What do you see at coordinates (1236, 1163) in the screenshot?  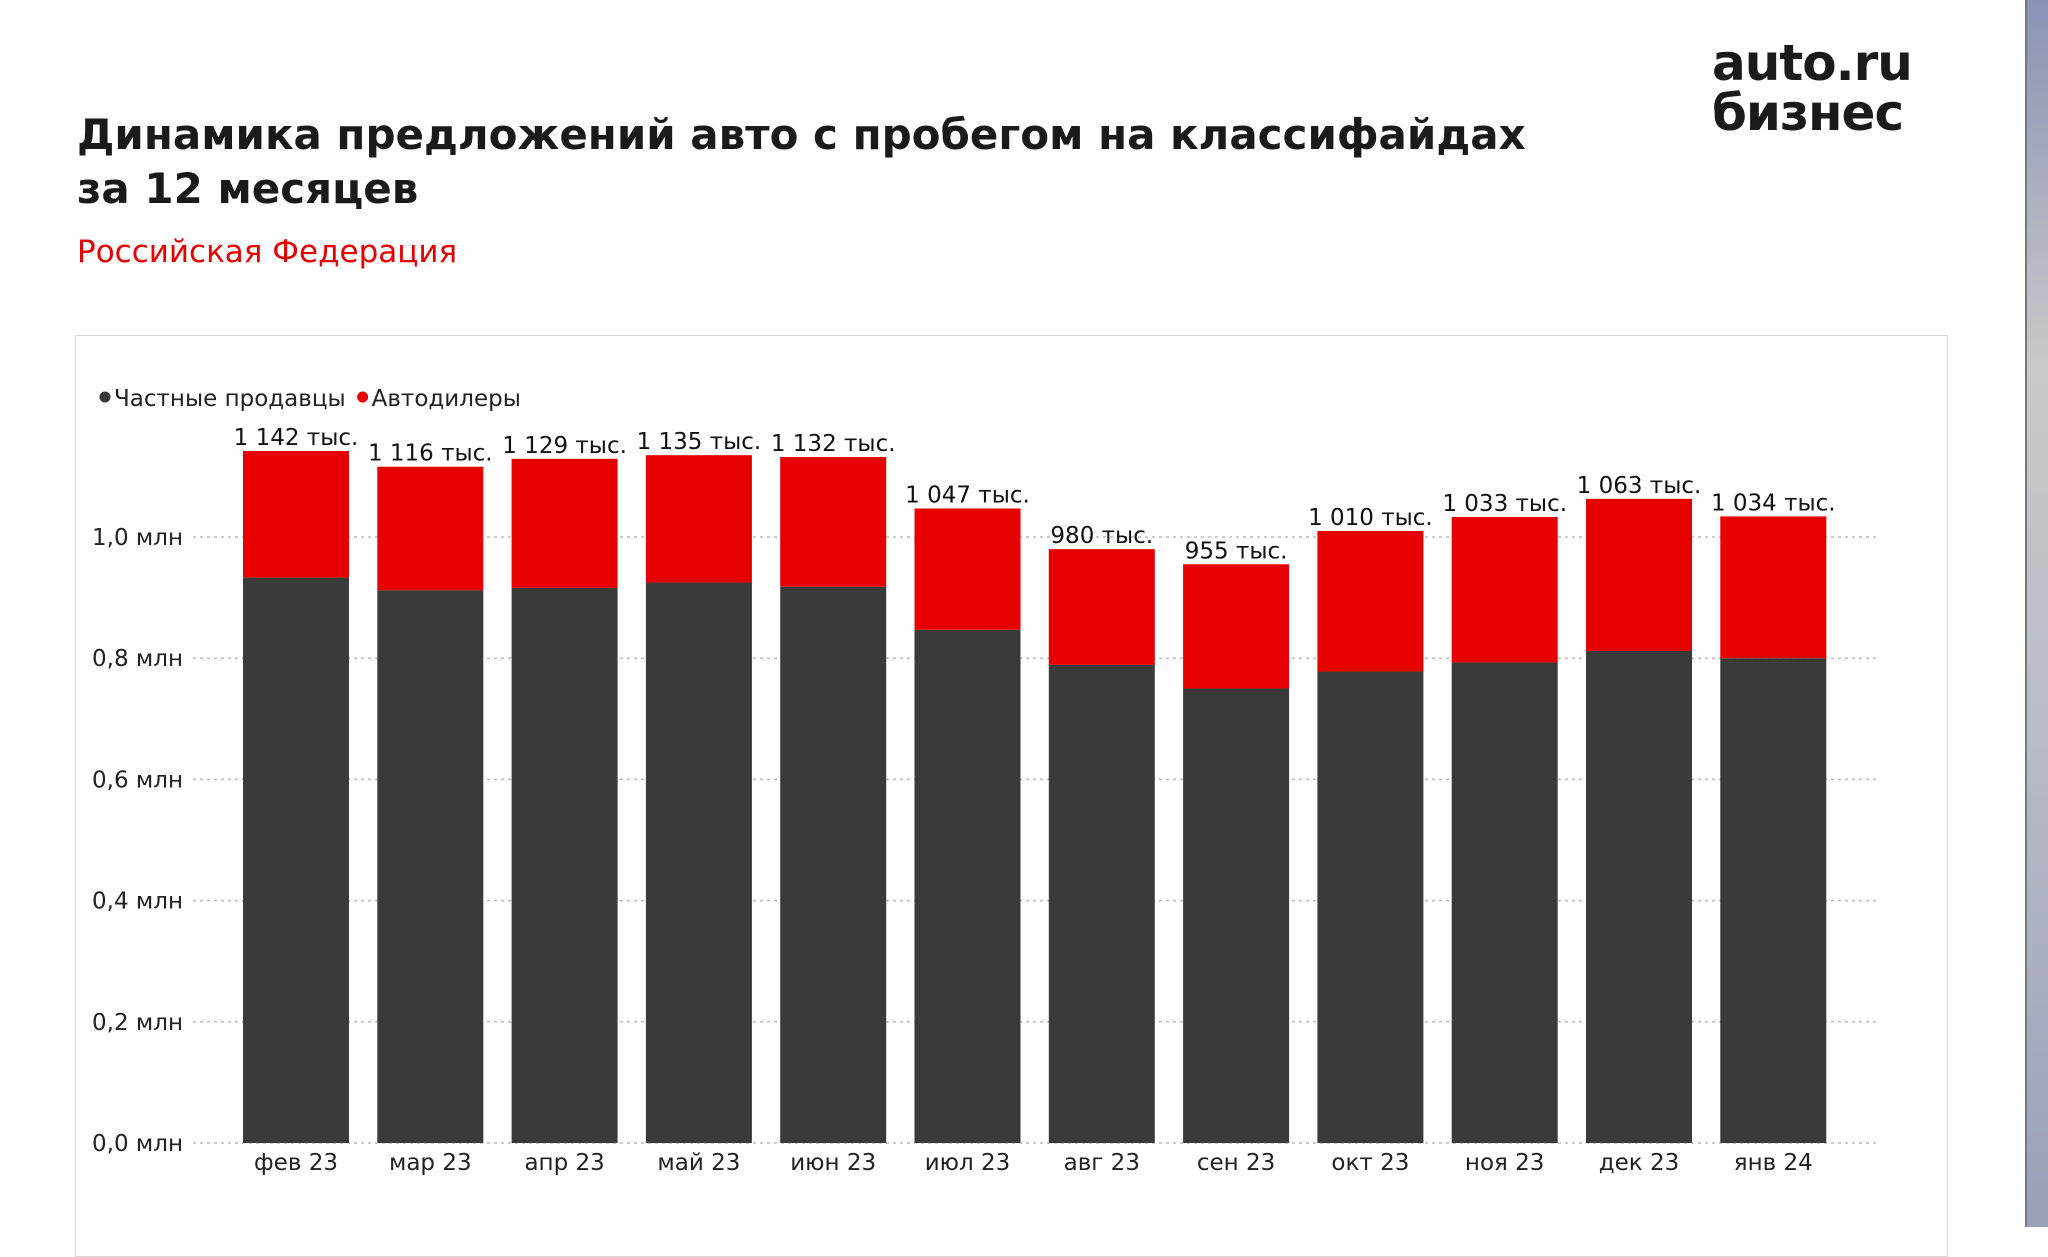 I see `x-tick-label: сен 23` at bounding box center [1236, 1163].